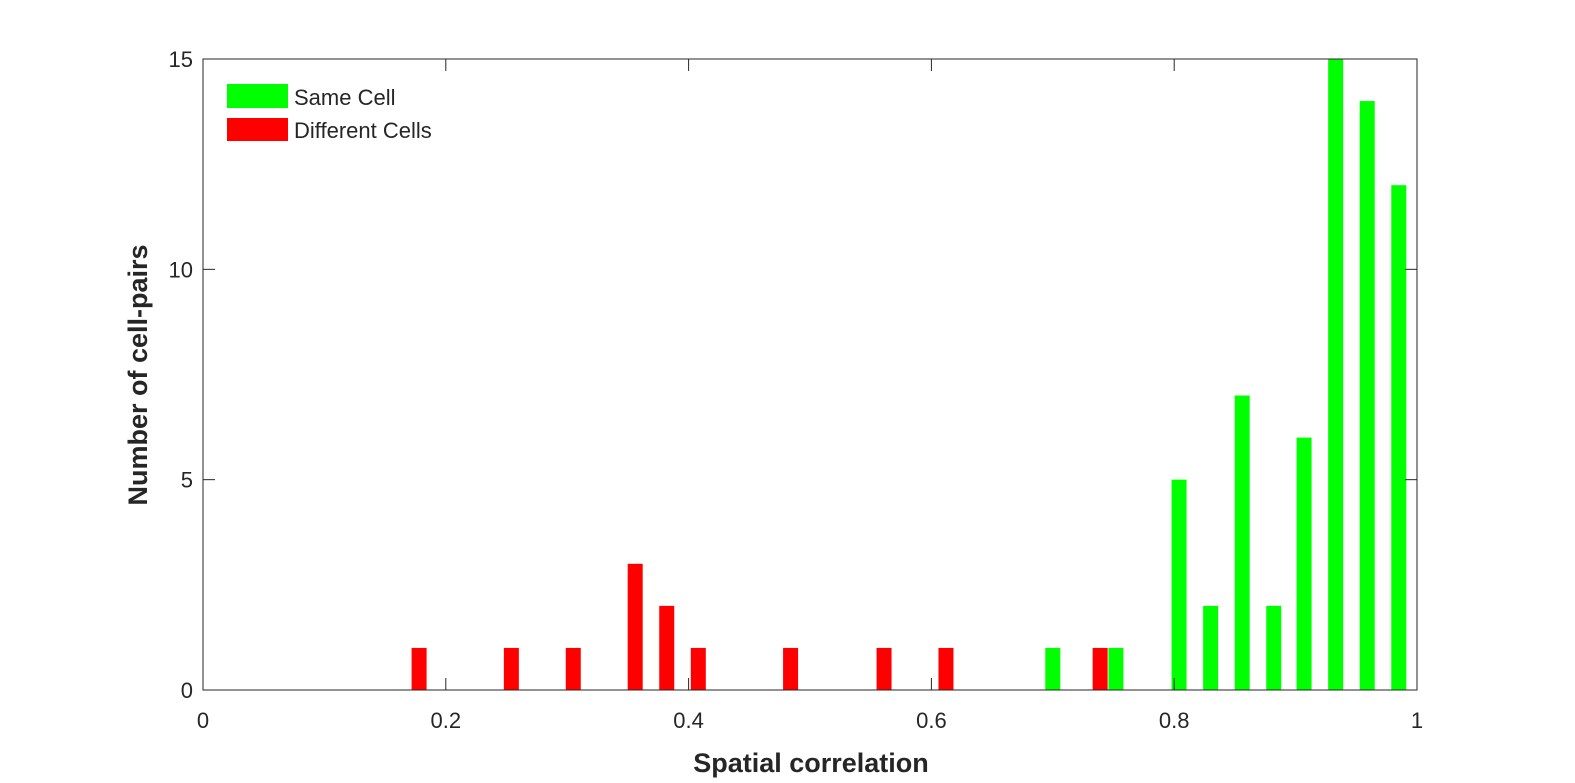  What do you see at coordinates (203, 720) in the screenshot?
I see `x-tick-label-0: 0` at bounding box center [203, 720].